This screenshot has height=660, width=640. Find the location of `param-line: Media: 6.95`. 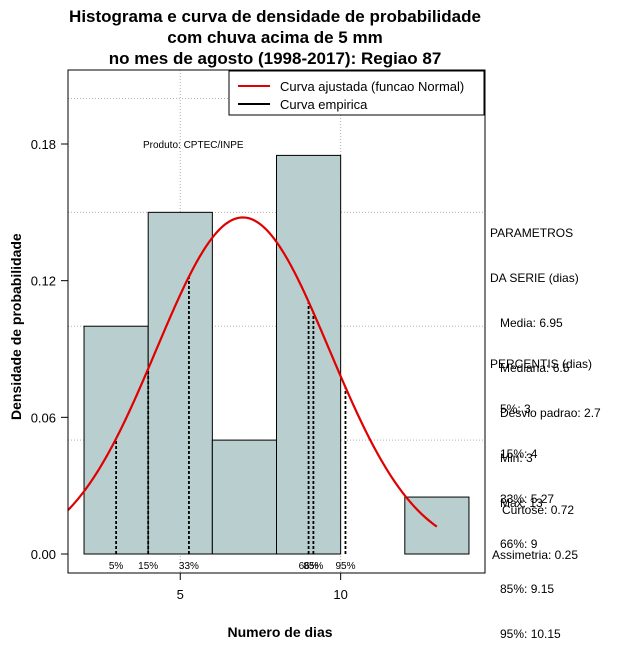

param-line: Media: 6.95 is located at coordinates (526, 323).